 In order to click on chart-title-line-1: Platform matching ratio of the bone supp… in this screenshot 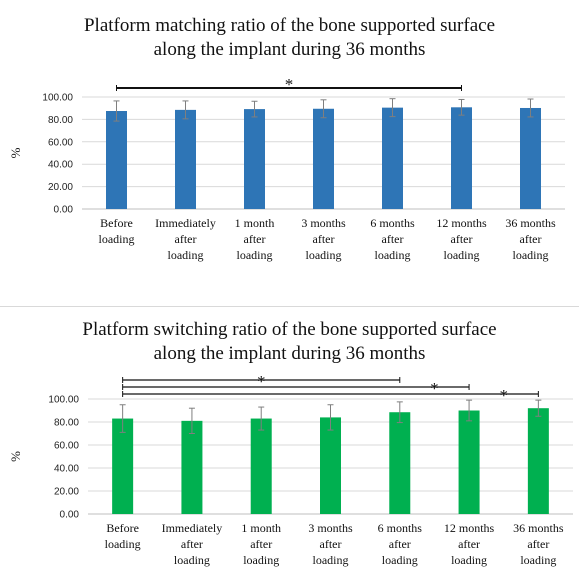, I will do `click(289, 25)`.